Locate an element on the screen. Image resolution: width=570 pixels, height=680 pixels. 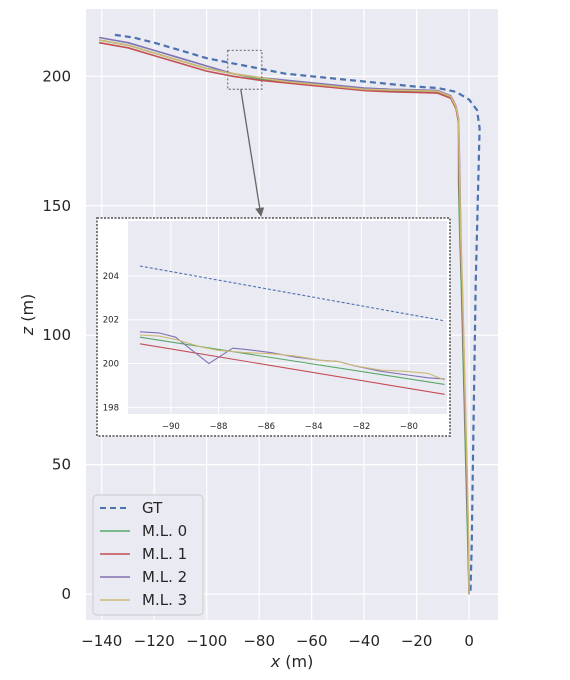
inset-x-tick-label: −86 is located at coordinates (266, 427).